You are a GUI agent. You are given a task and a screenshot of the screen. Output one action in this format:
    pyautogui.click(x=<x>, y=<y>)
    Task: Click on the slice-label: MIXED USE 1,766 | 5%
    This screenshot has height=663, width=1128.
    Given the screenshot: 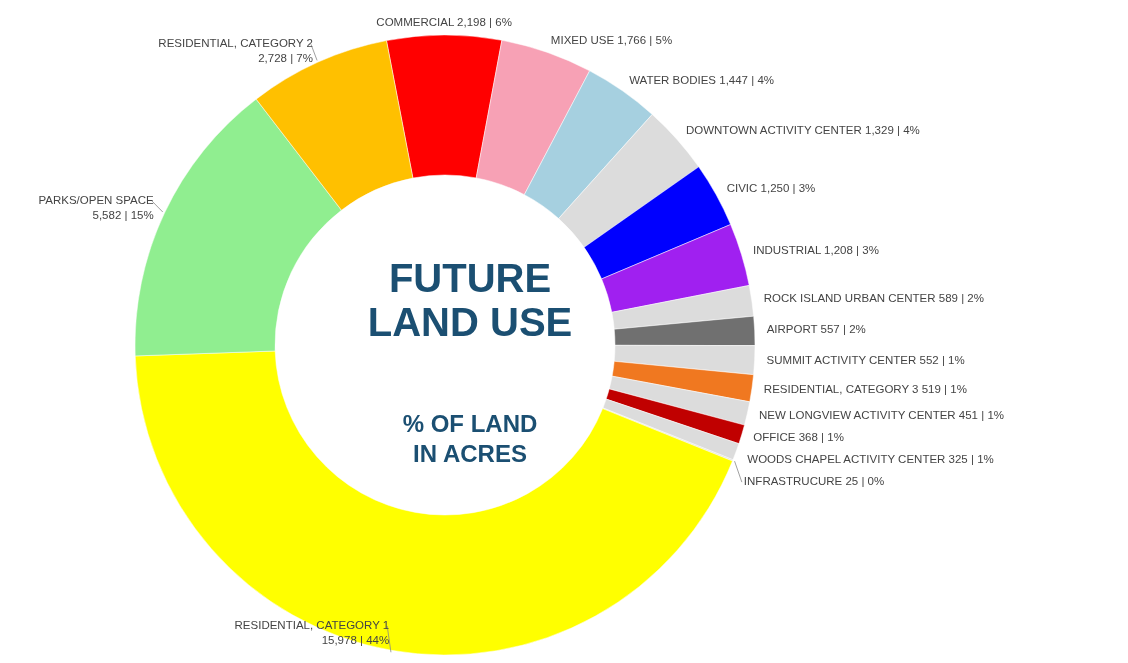 What is the action you would take?
    pyautogui.click(x=611, y=39)
    